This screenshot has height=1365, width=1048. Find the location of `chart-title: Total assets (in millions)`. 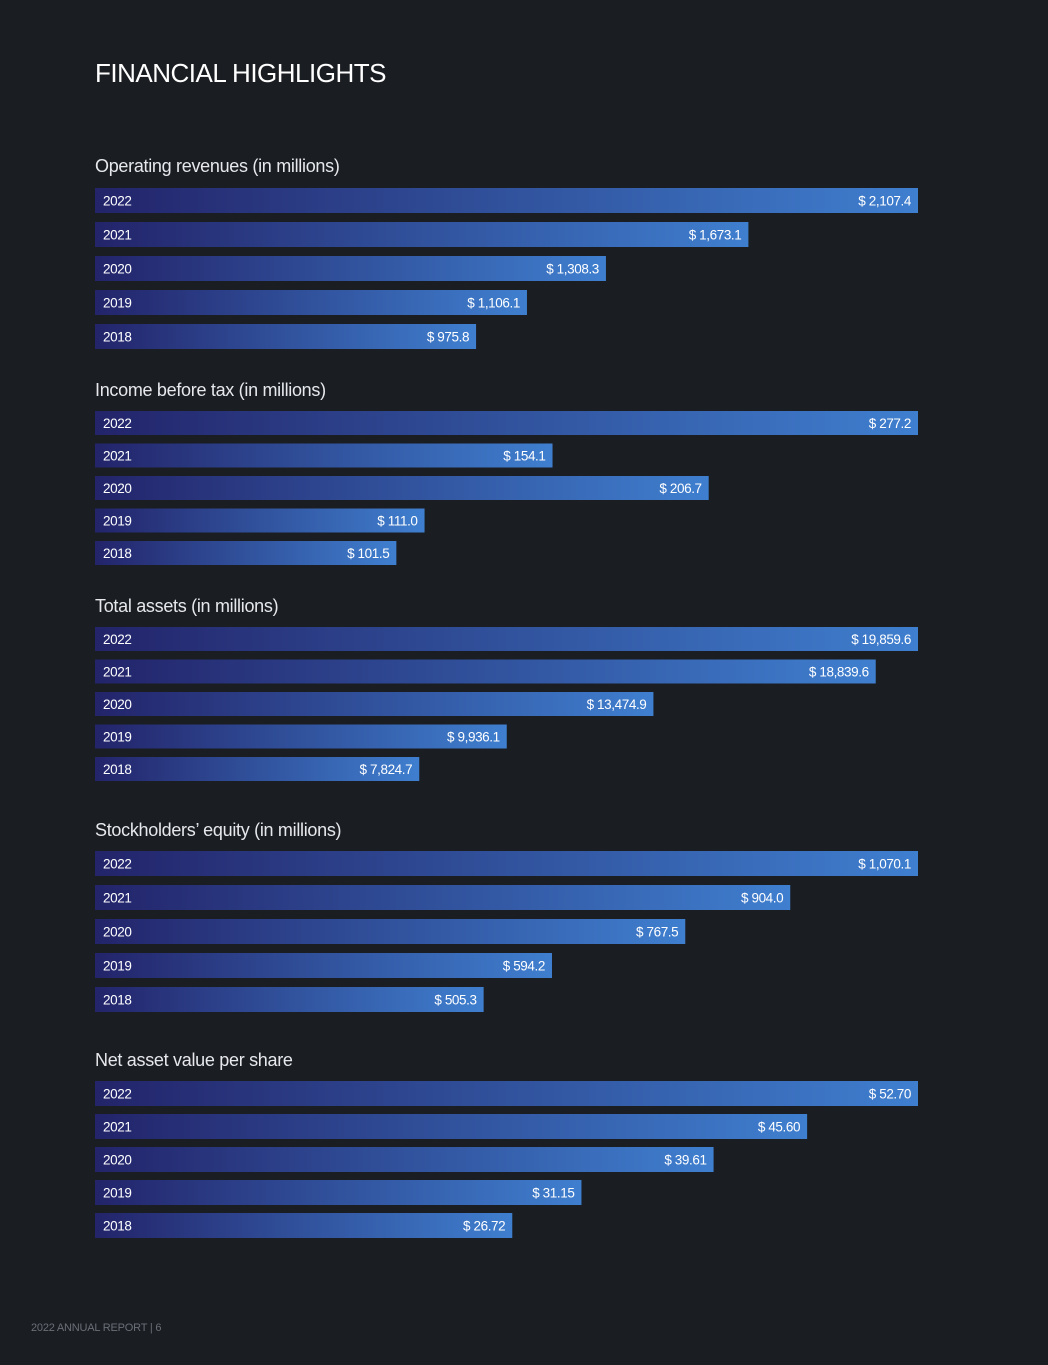

chart-title: Total assets (in millions) is located at coordinates (187, 606).